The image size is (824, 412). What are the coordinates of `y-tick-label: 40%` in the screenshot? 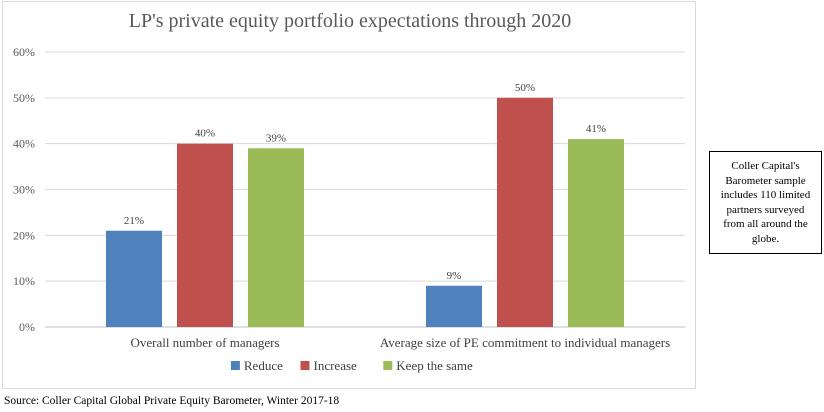 It's located at (24, 144).